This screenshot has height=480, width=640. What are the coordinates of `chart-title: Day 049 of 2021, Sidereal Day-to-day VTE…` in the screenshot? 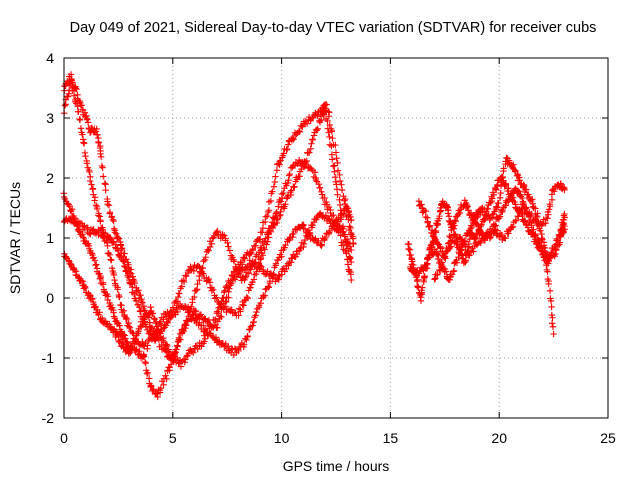 It's located at (333, 28).